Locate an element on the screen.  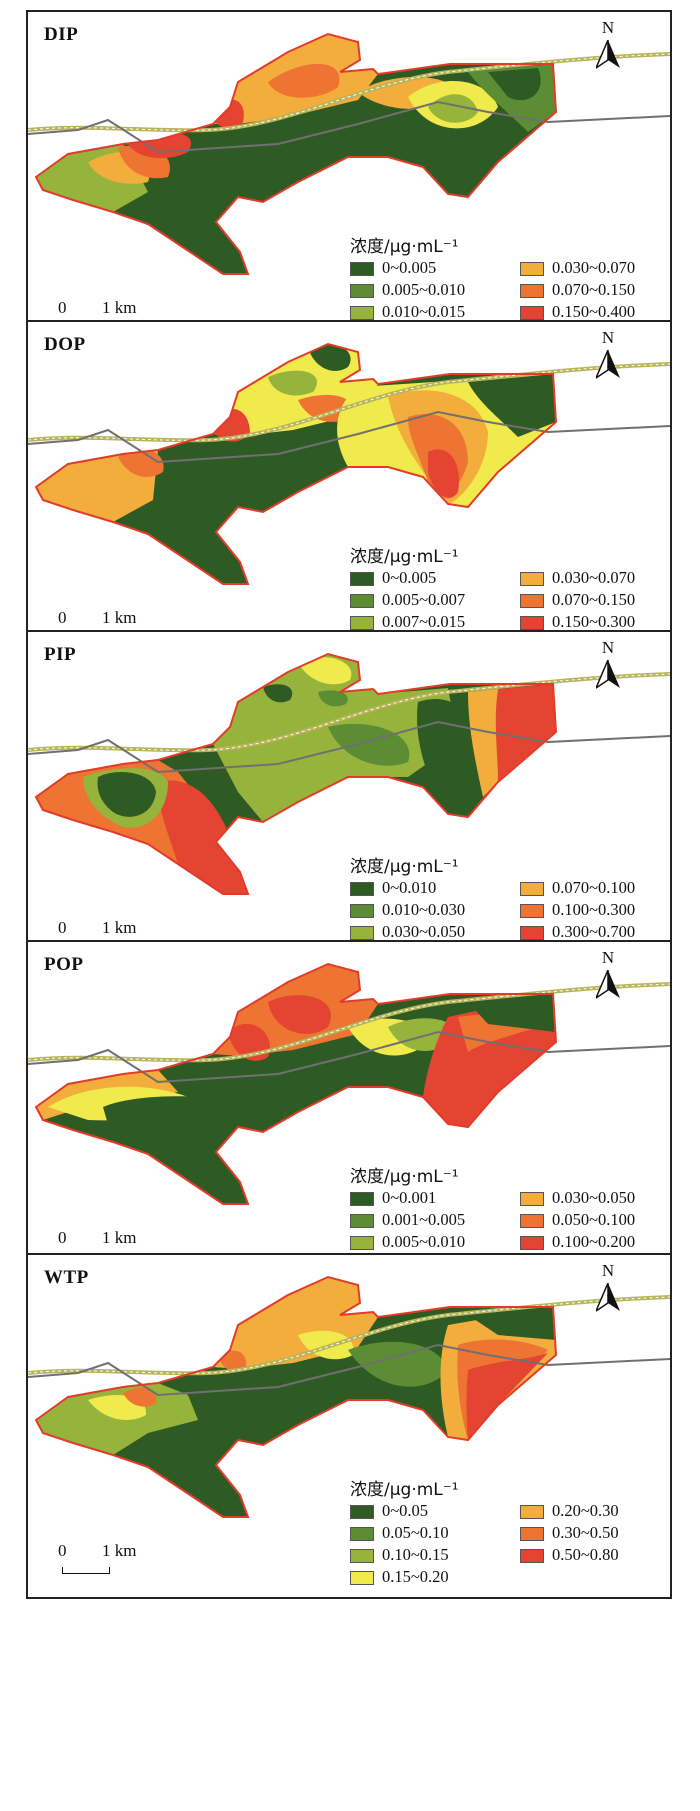
legend-label: 0.20~0.30 is located at coordinates (585, 1510).